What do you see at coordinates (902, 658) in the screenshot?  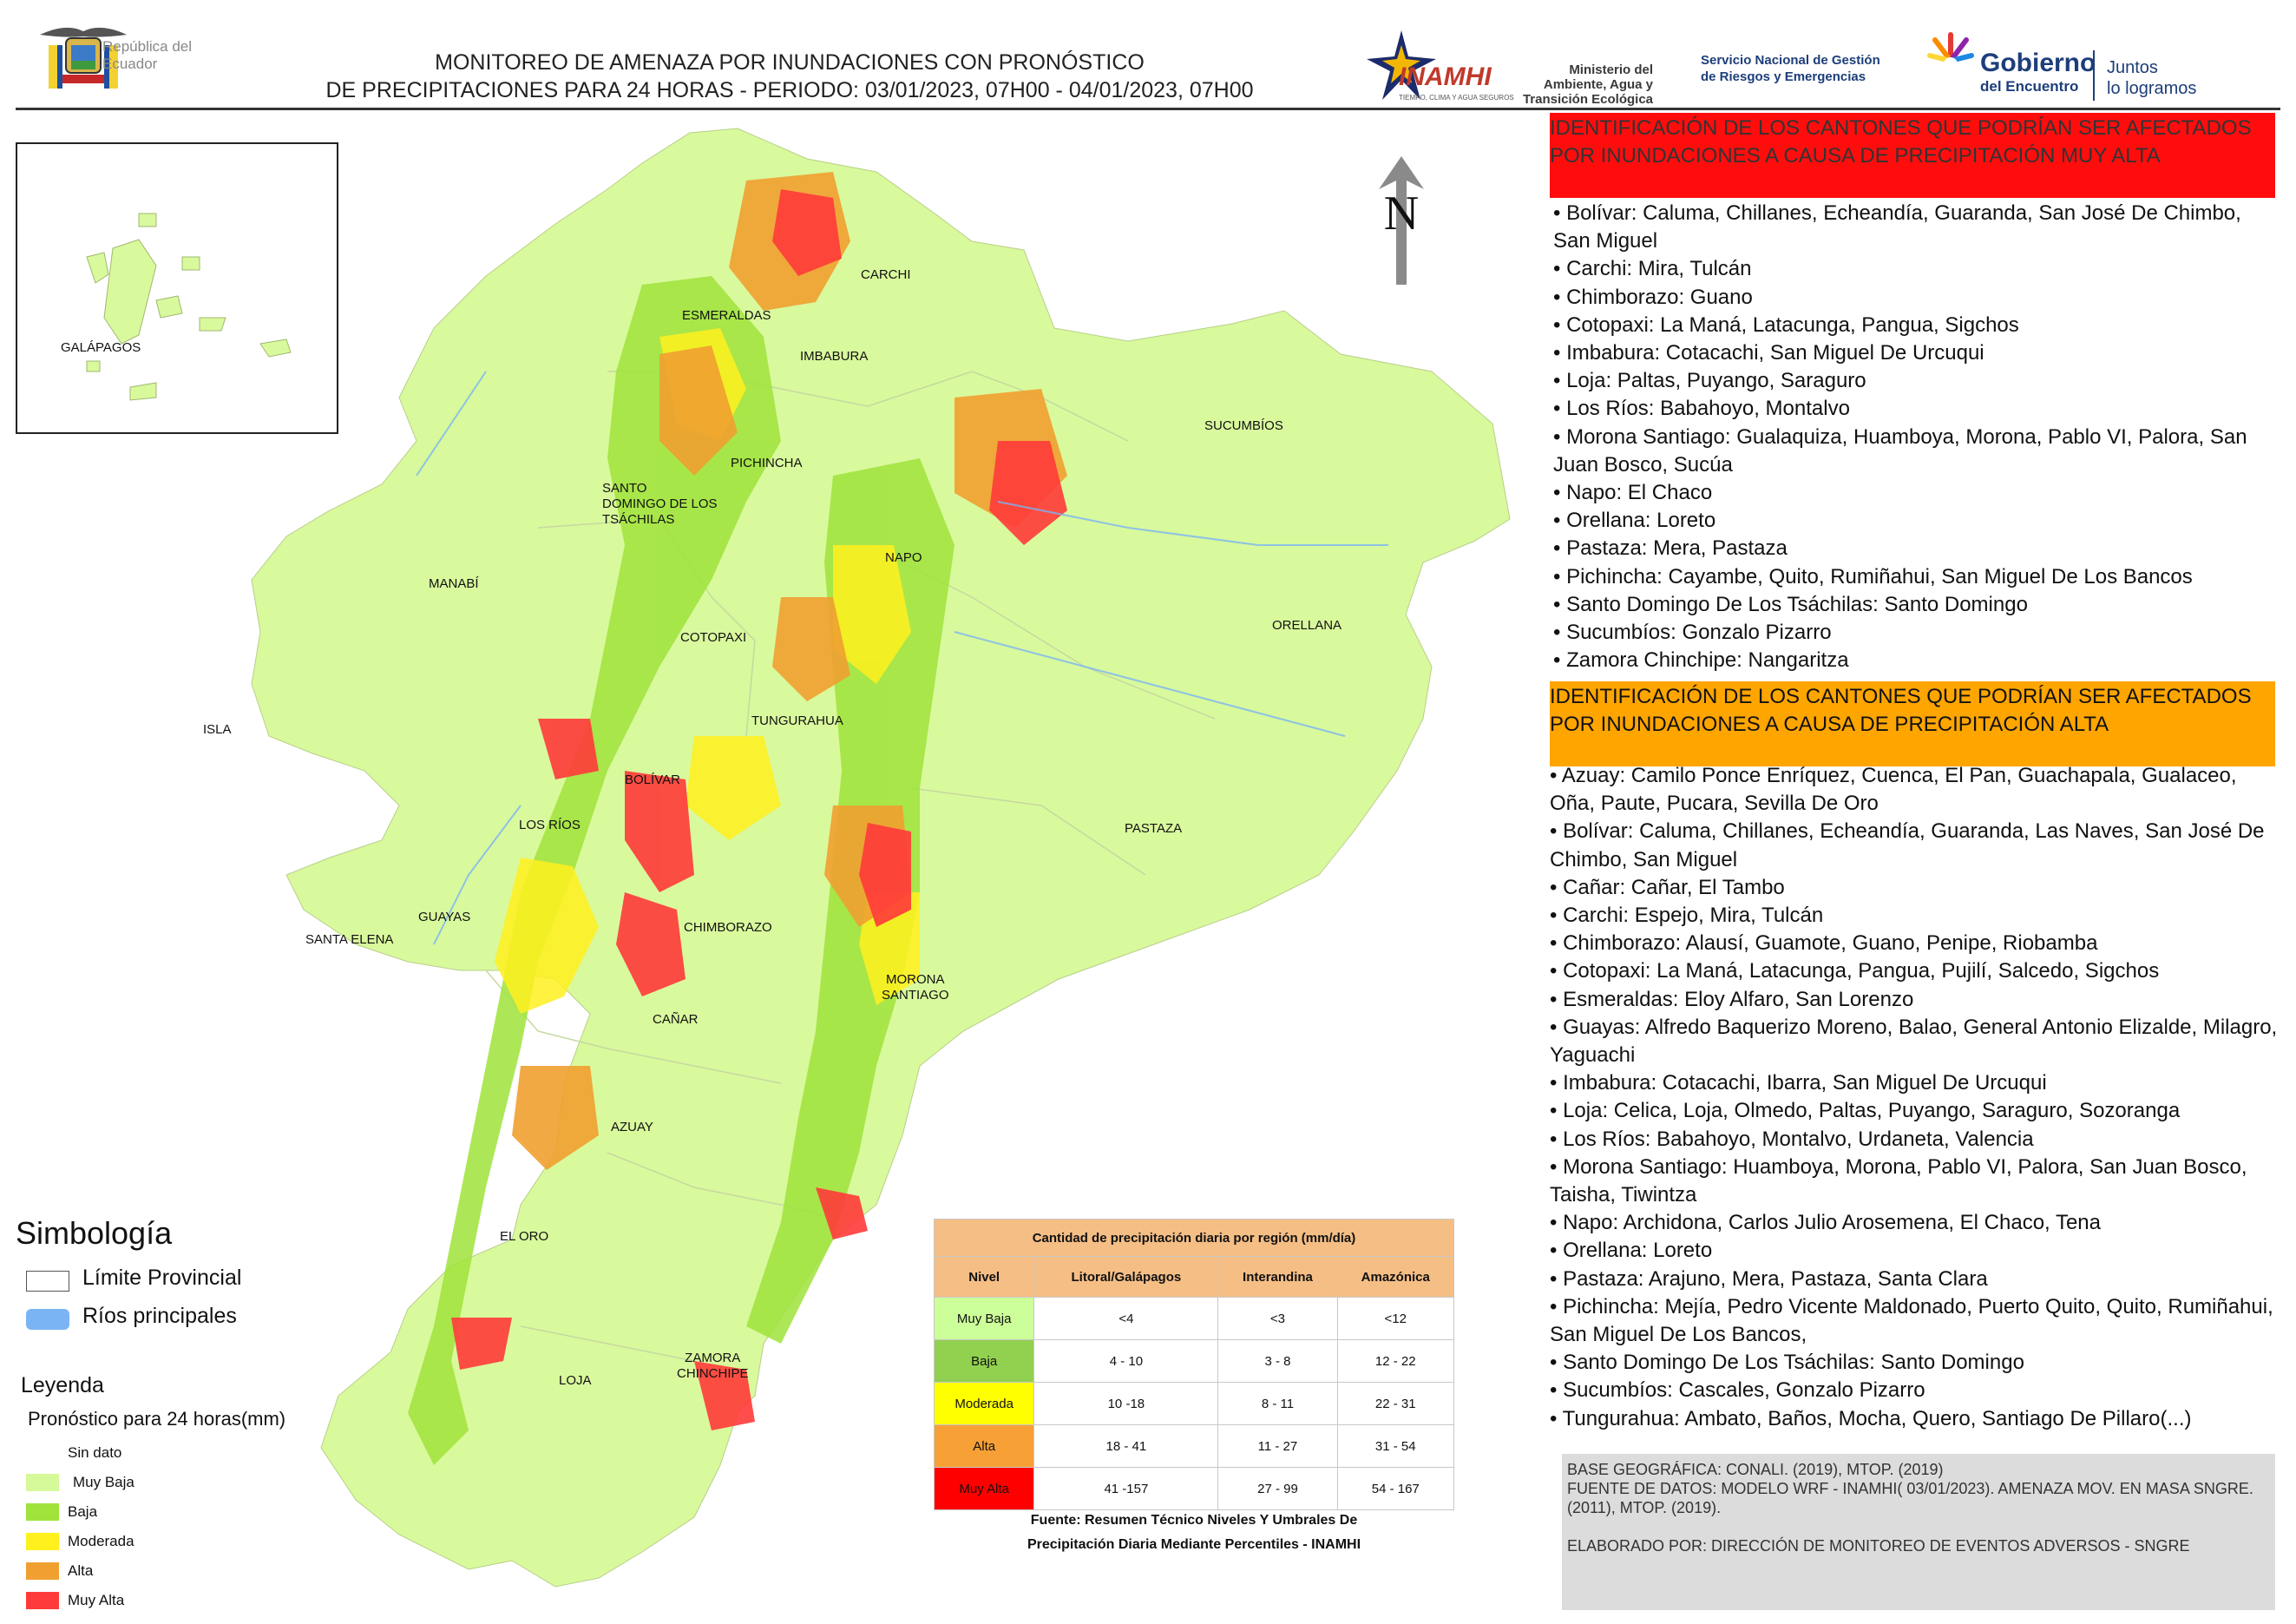 I see `main-rivers` at bounding box center [902, 658].